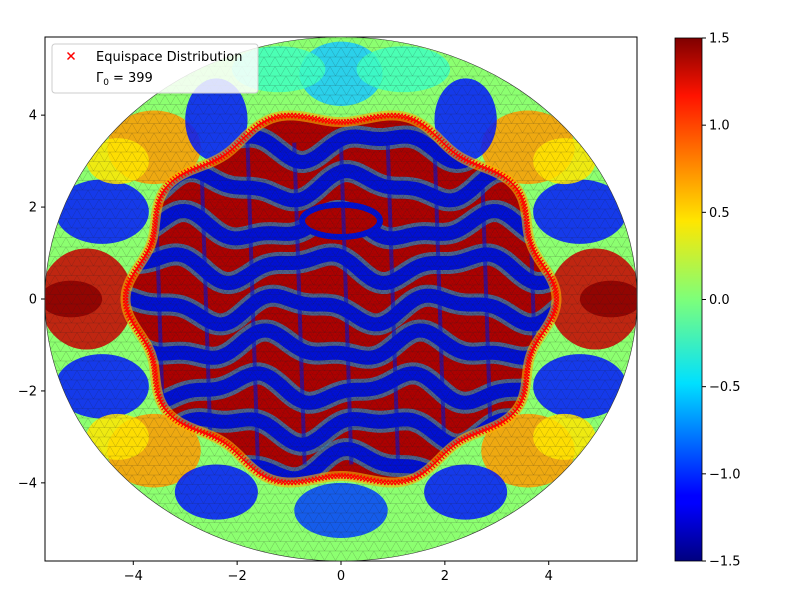 This screenshot has height=600, width=800. Describe the element at coordinates (719, 213) in the screenshot. I see `colorbar-tick-label: 0.5` at that location.